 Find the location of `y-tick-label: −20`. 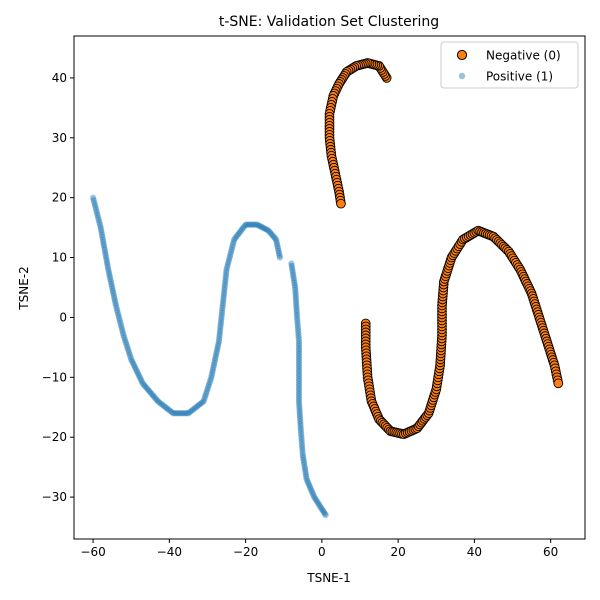

y-tick-label: −20 is located at coordinates (54, 437).